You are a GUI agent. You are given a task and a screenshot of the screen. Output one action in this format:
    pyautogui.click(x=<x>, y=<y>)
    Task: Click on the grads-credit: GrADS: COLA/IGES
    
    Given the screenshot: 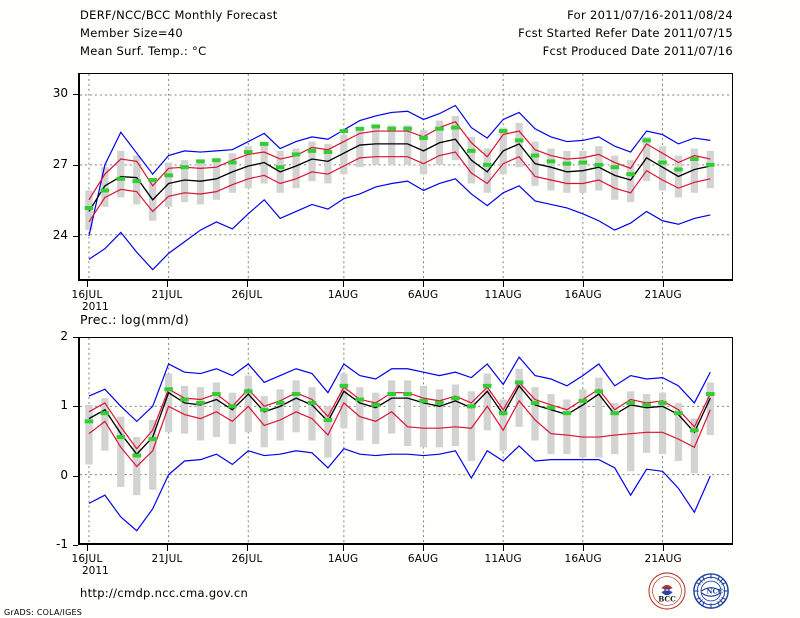 What is the action you would take?
    pyautogui.click(x=43, y=612)
    